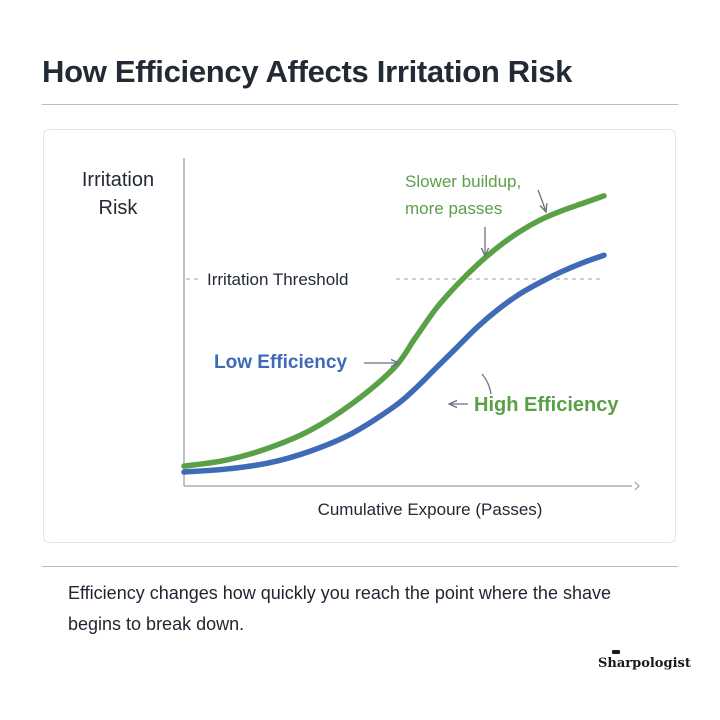 Image resolution: width=720 pixels, height=720 pixels. What do you see at coordinates (430, 509) in the screenshot?
I see `x-axis-label: Cumulative Expoure (Passes)` at bounding box center [430, 509].